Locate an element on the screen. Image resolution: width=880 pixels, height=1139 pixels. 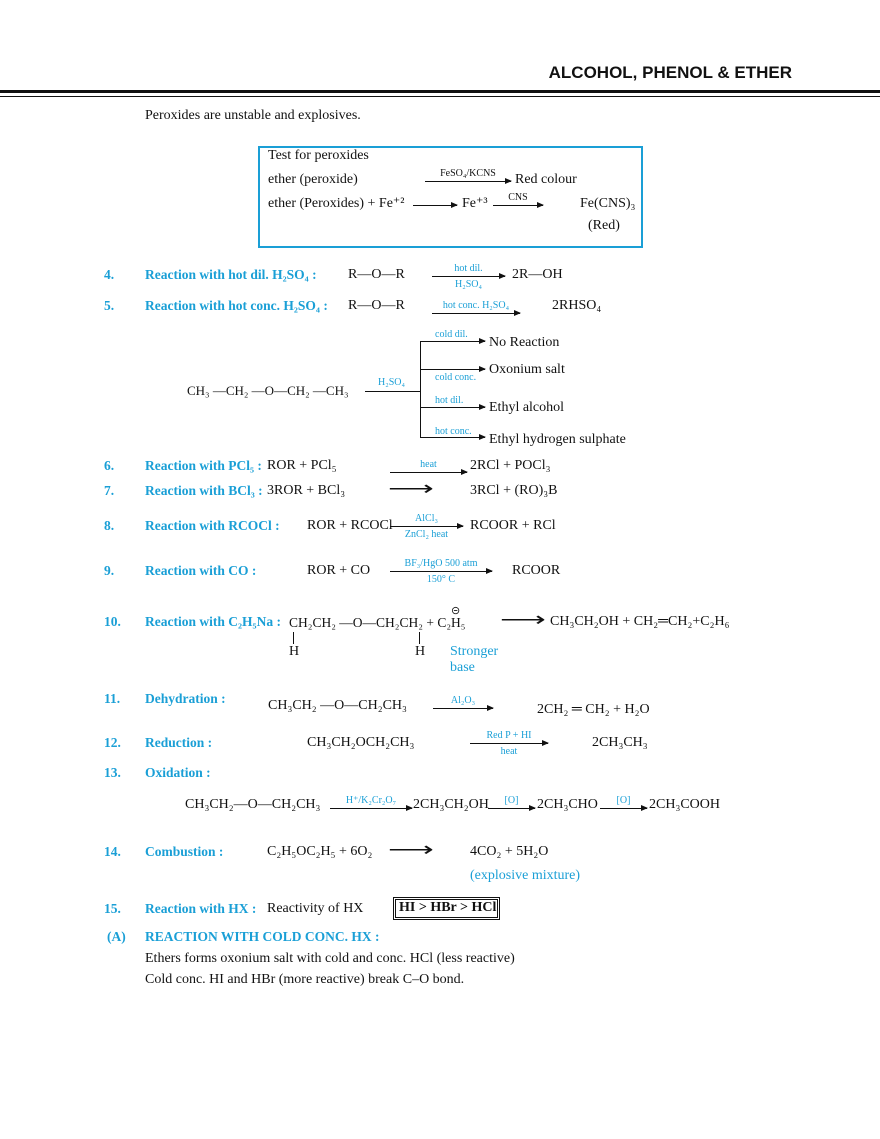
note: Stronger is located at coordinates (474, 651).